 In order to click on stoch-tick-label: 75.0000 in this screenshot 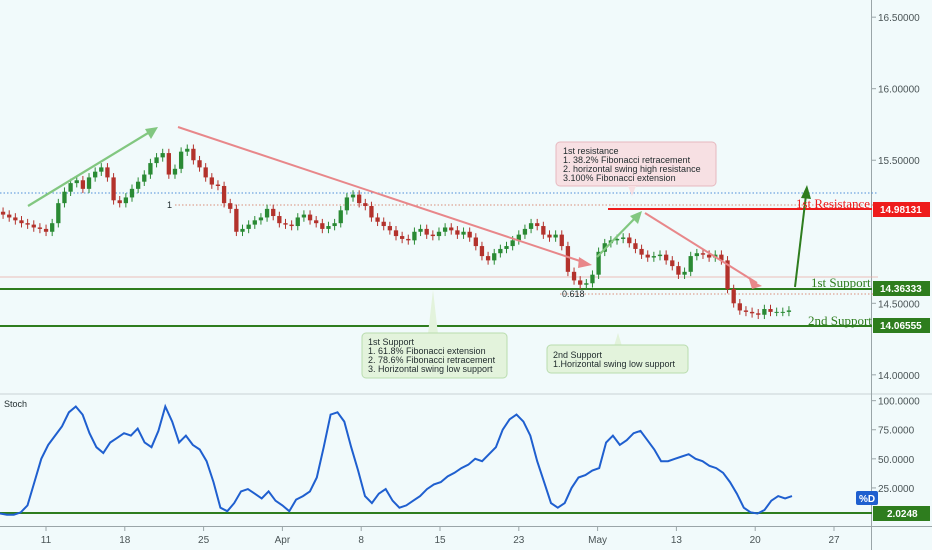, I will do `click(896, 431)`.